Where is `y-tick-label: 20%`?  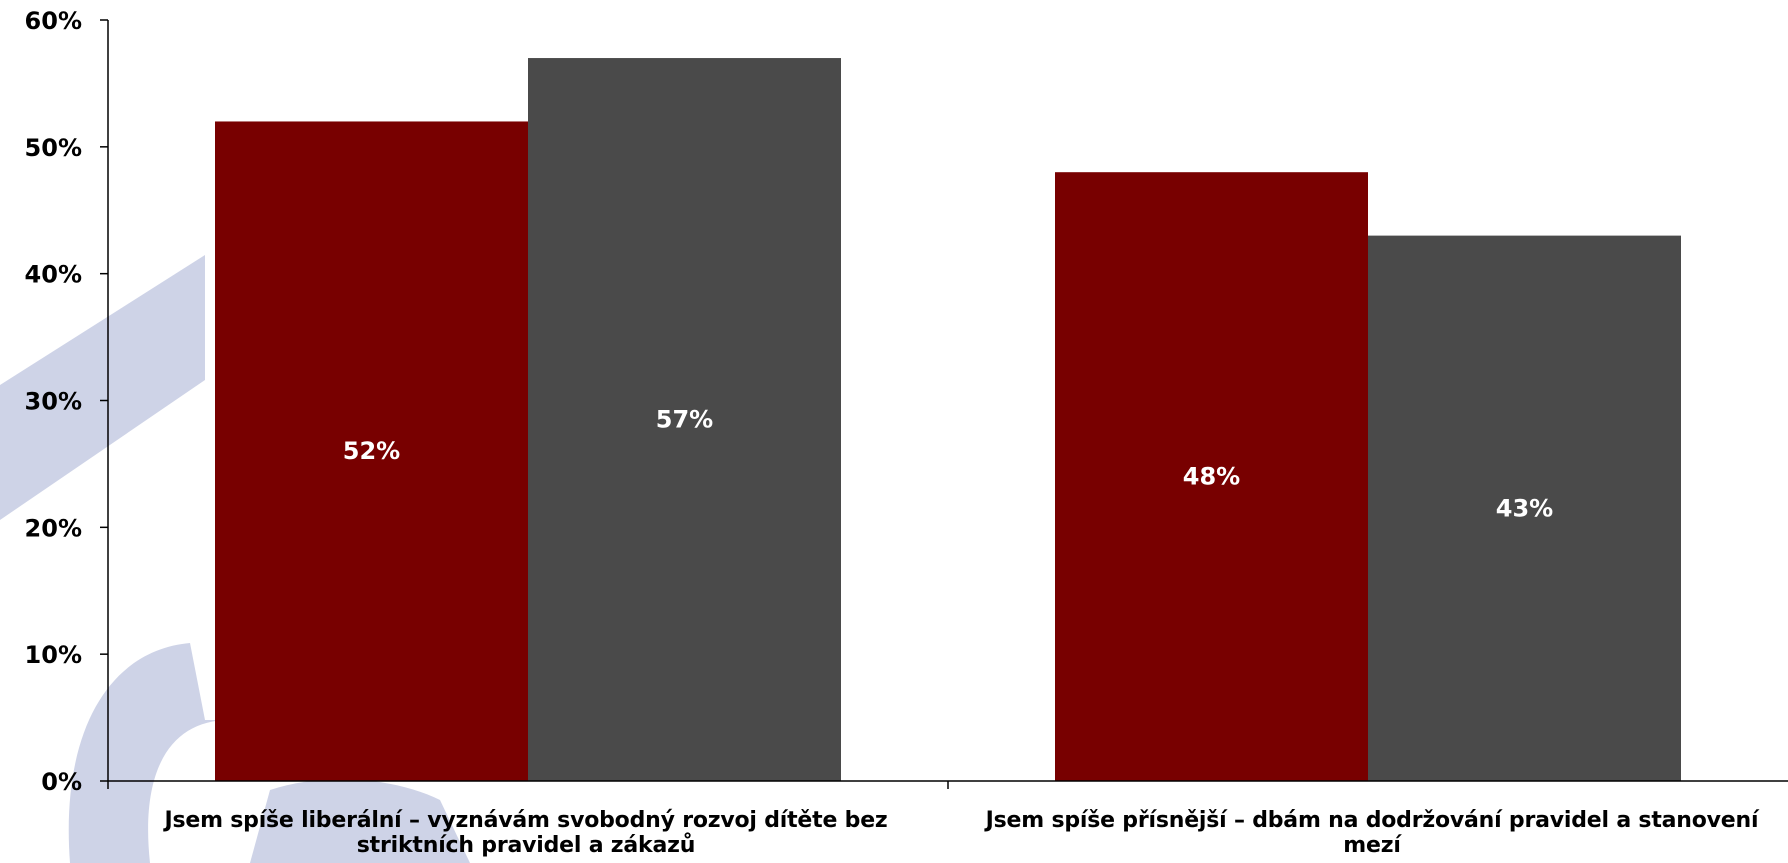
y-tick-label: 20% is located at coordinates (53, 528).